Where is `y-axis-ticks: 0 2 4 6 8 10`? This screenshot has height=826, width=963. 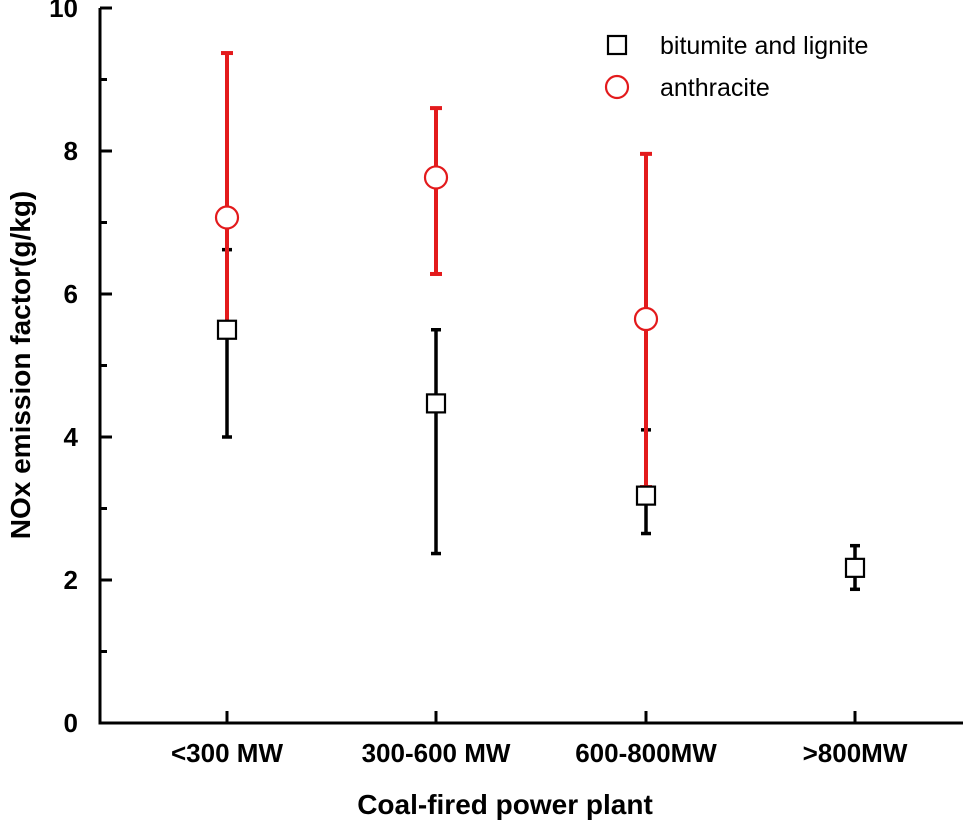
y-axis-ticks: 0 2 4 6 8 10 is located at coordinates (80, 369).